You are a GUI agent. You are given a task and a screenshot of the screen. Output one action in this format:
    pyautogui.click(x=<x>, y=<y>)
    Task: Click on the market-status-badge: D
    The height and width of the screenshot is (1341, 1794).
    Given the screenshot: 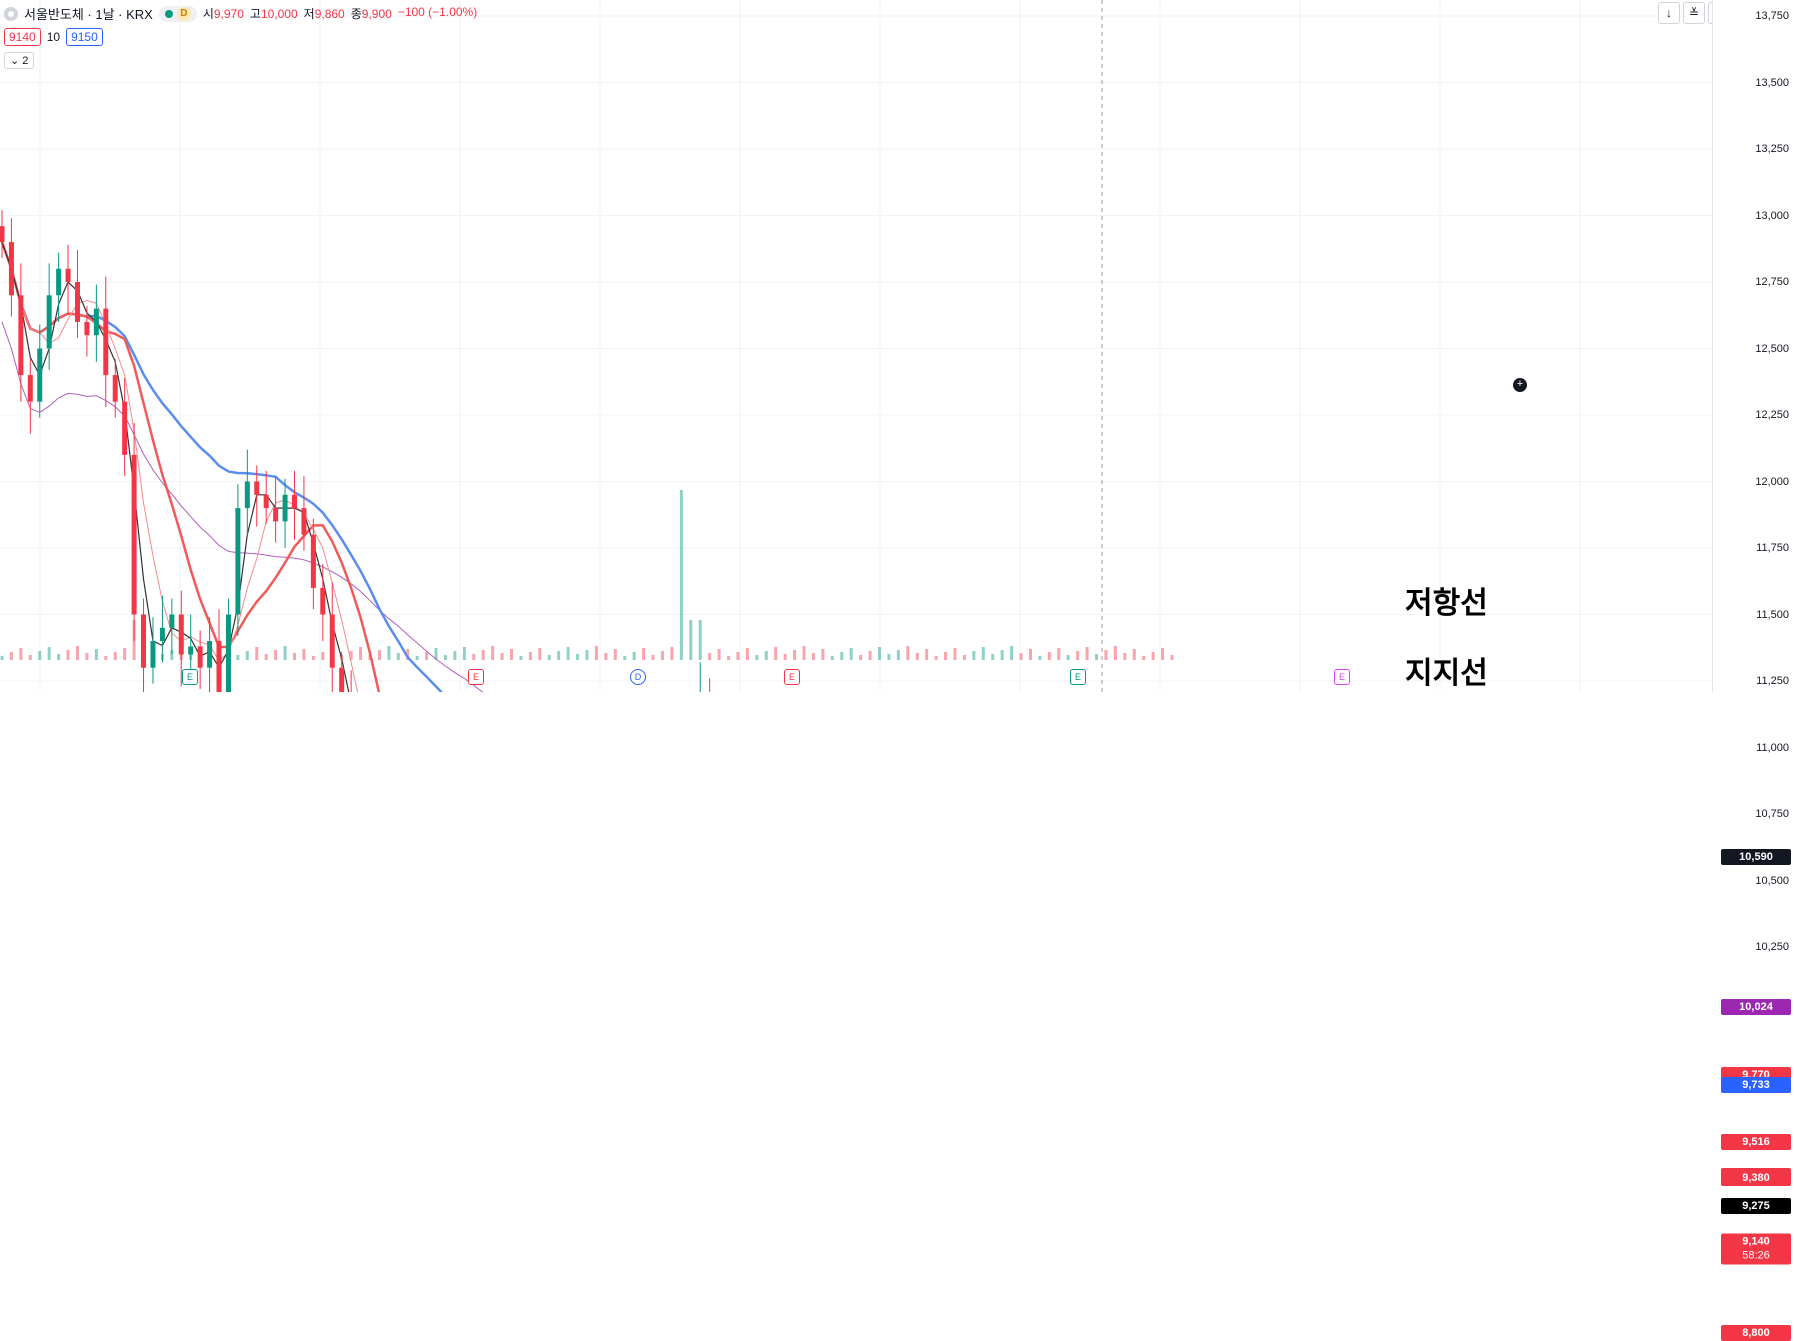 What is the action you would take?
    pyautogui.click(x=177, y=13)
    